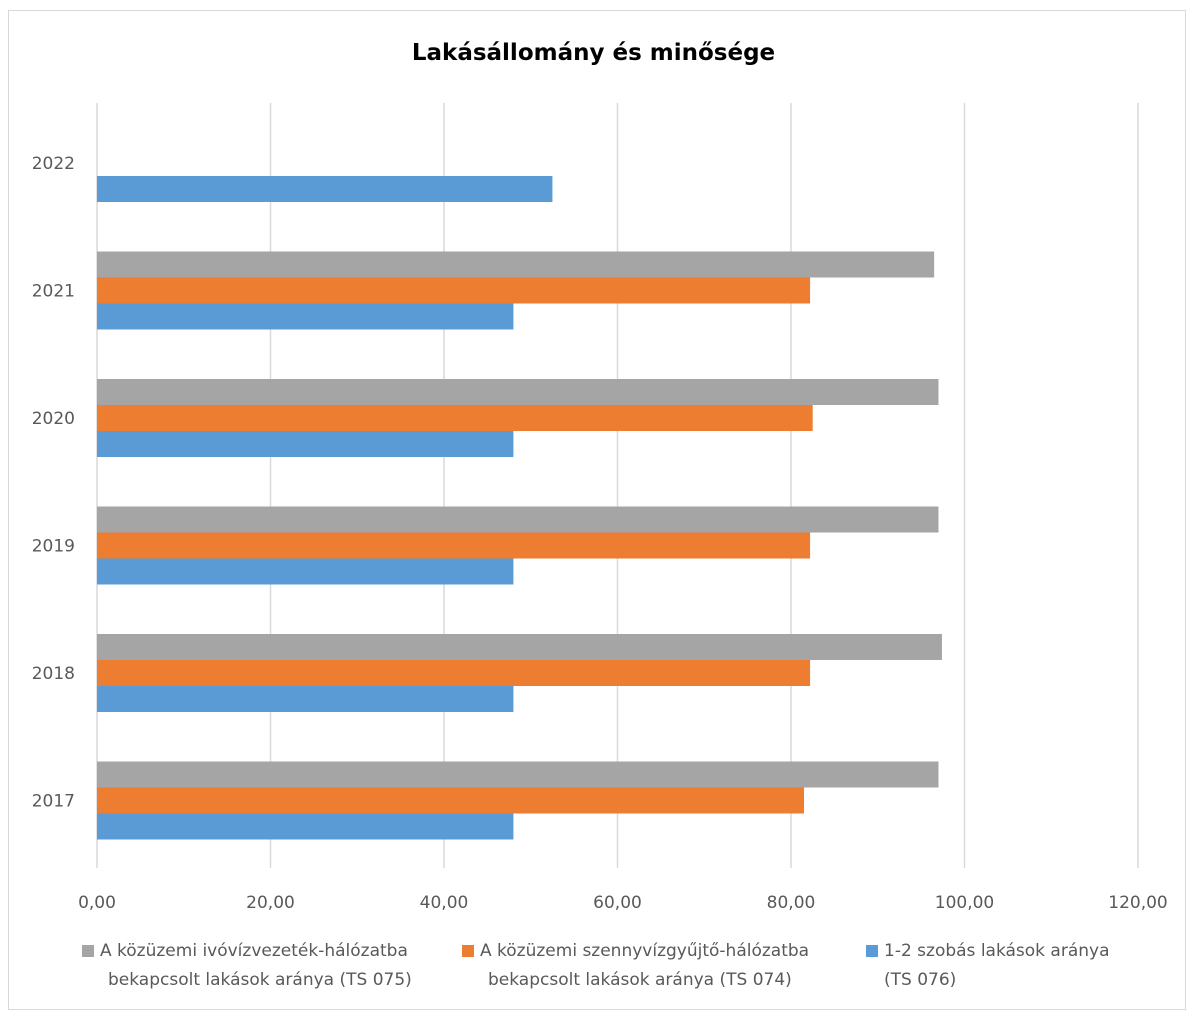 The image size is (1187, 1012). Describe the element at coordinates (53, 483) in the screenshot. I see `y-axis-labels: 2017 2018 2019 2020 2021 2022` at that location.